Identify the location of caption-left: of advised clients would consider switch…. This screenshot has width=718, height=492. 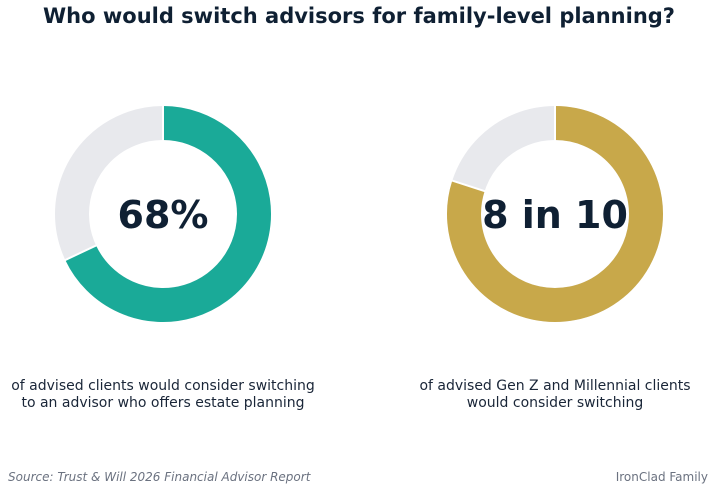
(164, 395).